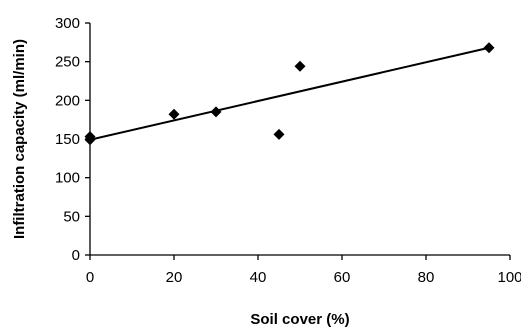  I want to click on x-tick-label: 0, so click(90, 277).